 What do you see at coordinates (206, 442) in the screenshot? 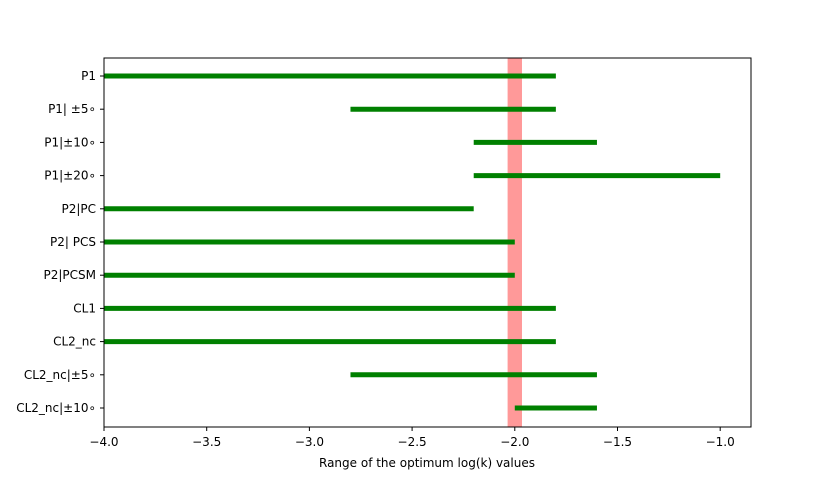
I see `x-tick-label: −3.5` at bounding box center [206, 442].